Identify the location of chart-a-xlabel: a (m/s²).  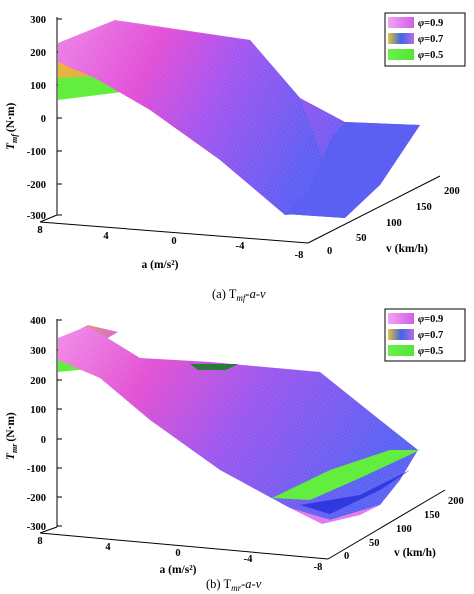
(160, 265).